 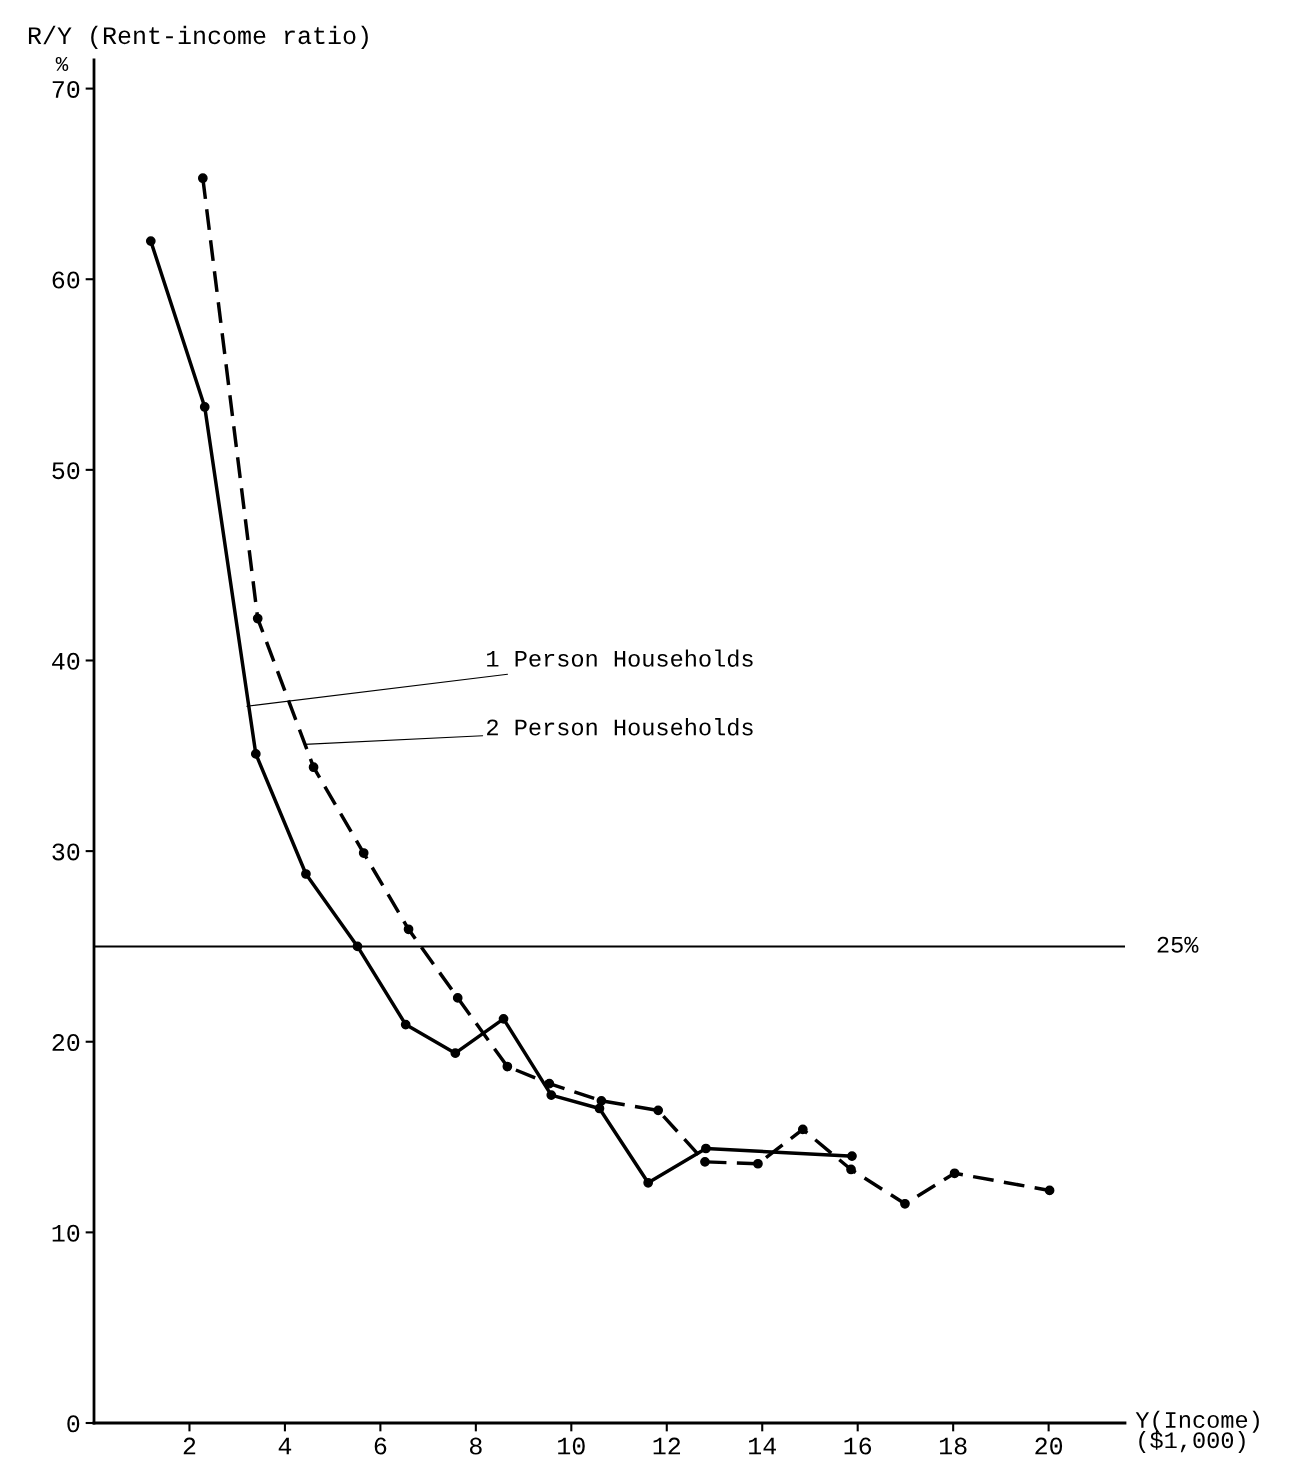 I want to click on y-tick-label: 60, so click(x=66, y=280).